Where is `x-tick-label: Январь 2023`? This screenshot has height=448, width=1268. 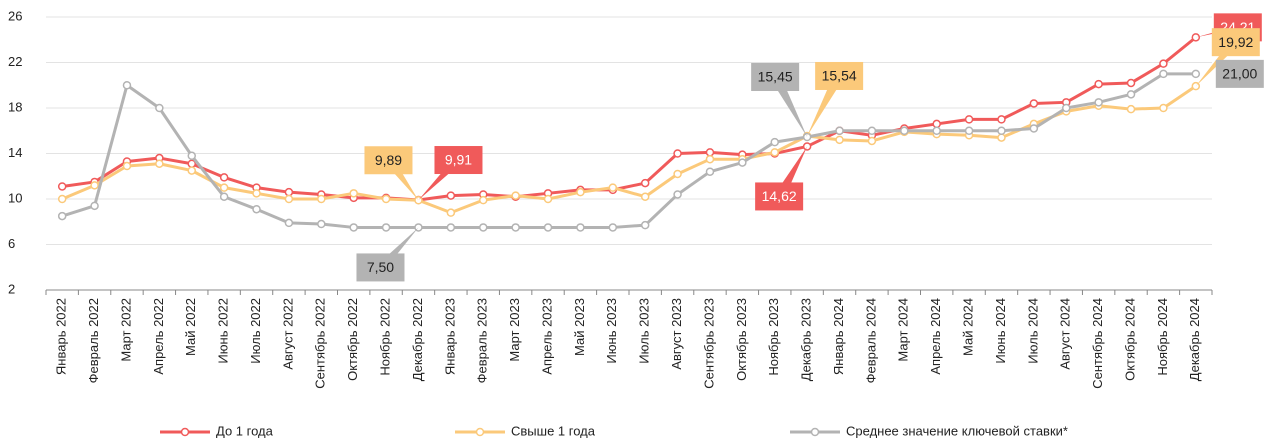
x-tick-label: Январь 2023 is located at coordinates (449, 336).